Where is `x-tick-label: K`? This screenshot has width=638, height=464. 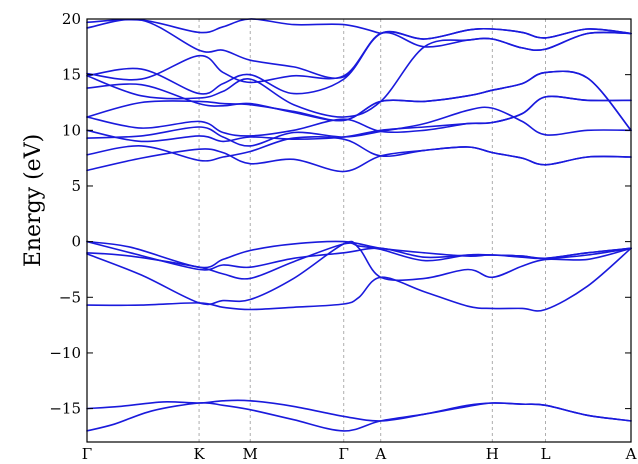 x-tick-label: K is located at coordinates (199, 454).